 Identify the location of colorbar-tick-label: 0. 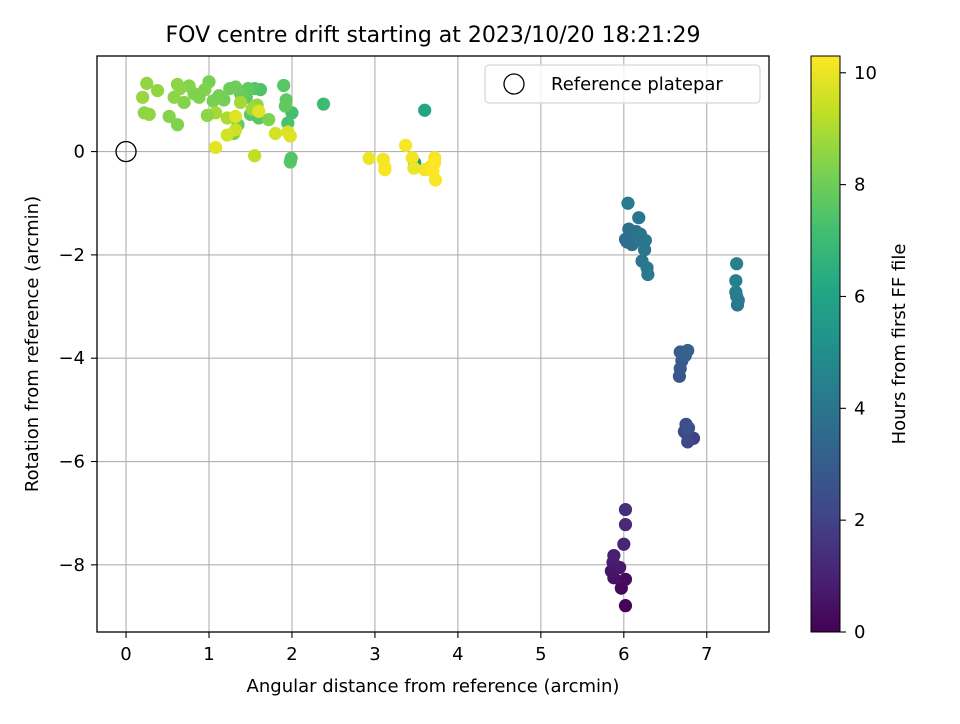
(859, 632).